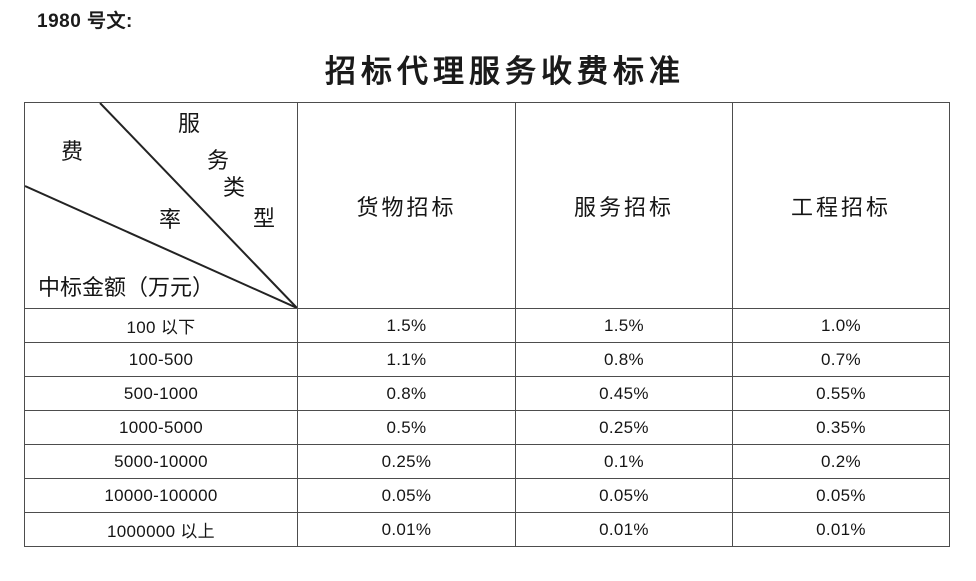 The height and width of the screenshot is (581, 976). Describe the element at coordinates (624, 205) in the screenshot. I see `column-header-services: 服务招标` at that location.